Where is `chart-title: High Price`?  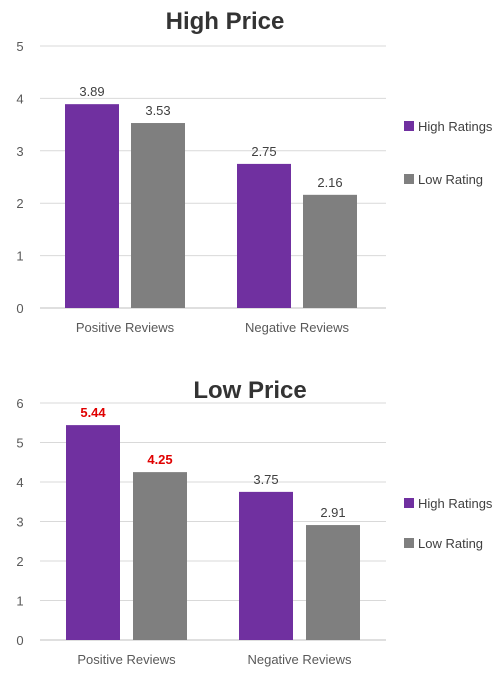 chart-title: High Price is located at coordinates (225, 21).